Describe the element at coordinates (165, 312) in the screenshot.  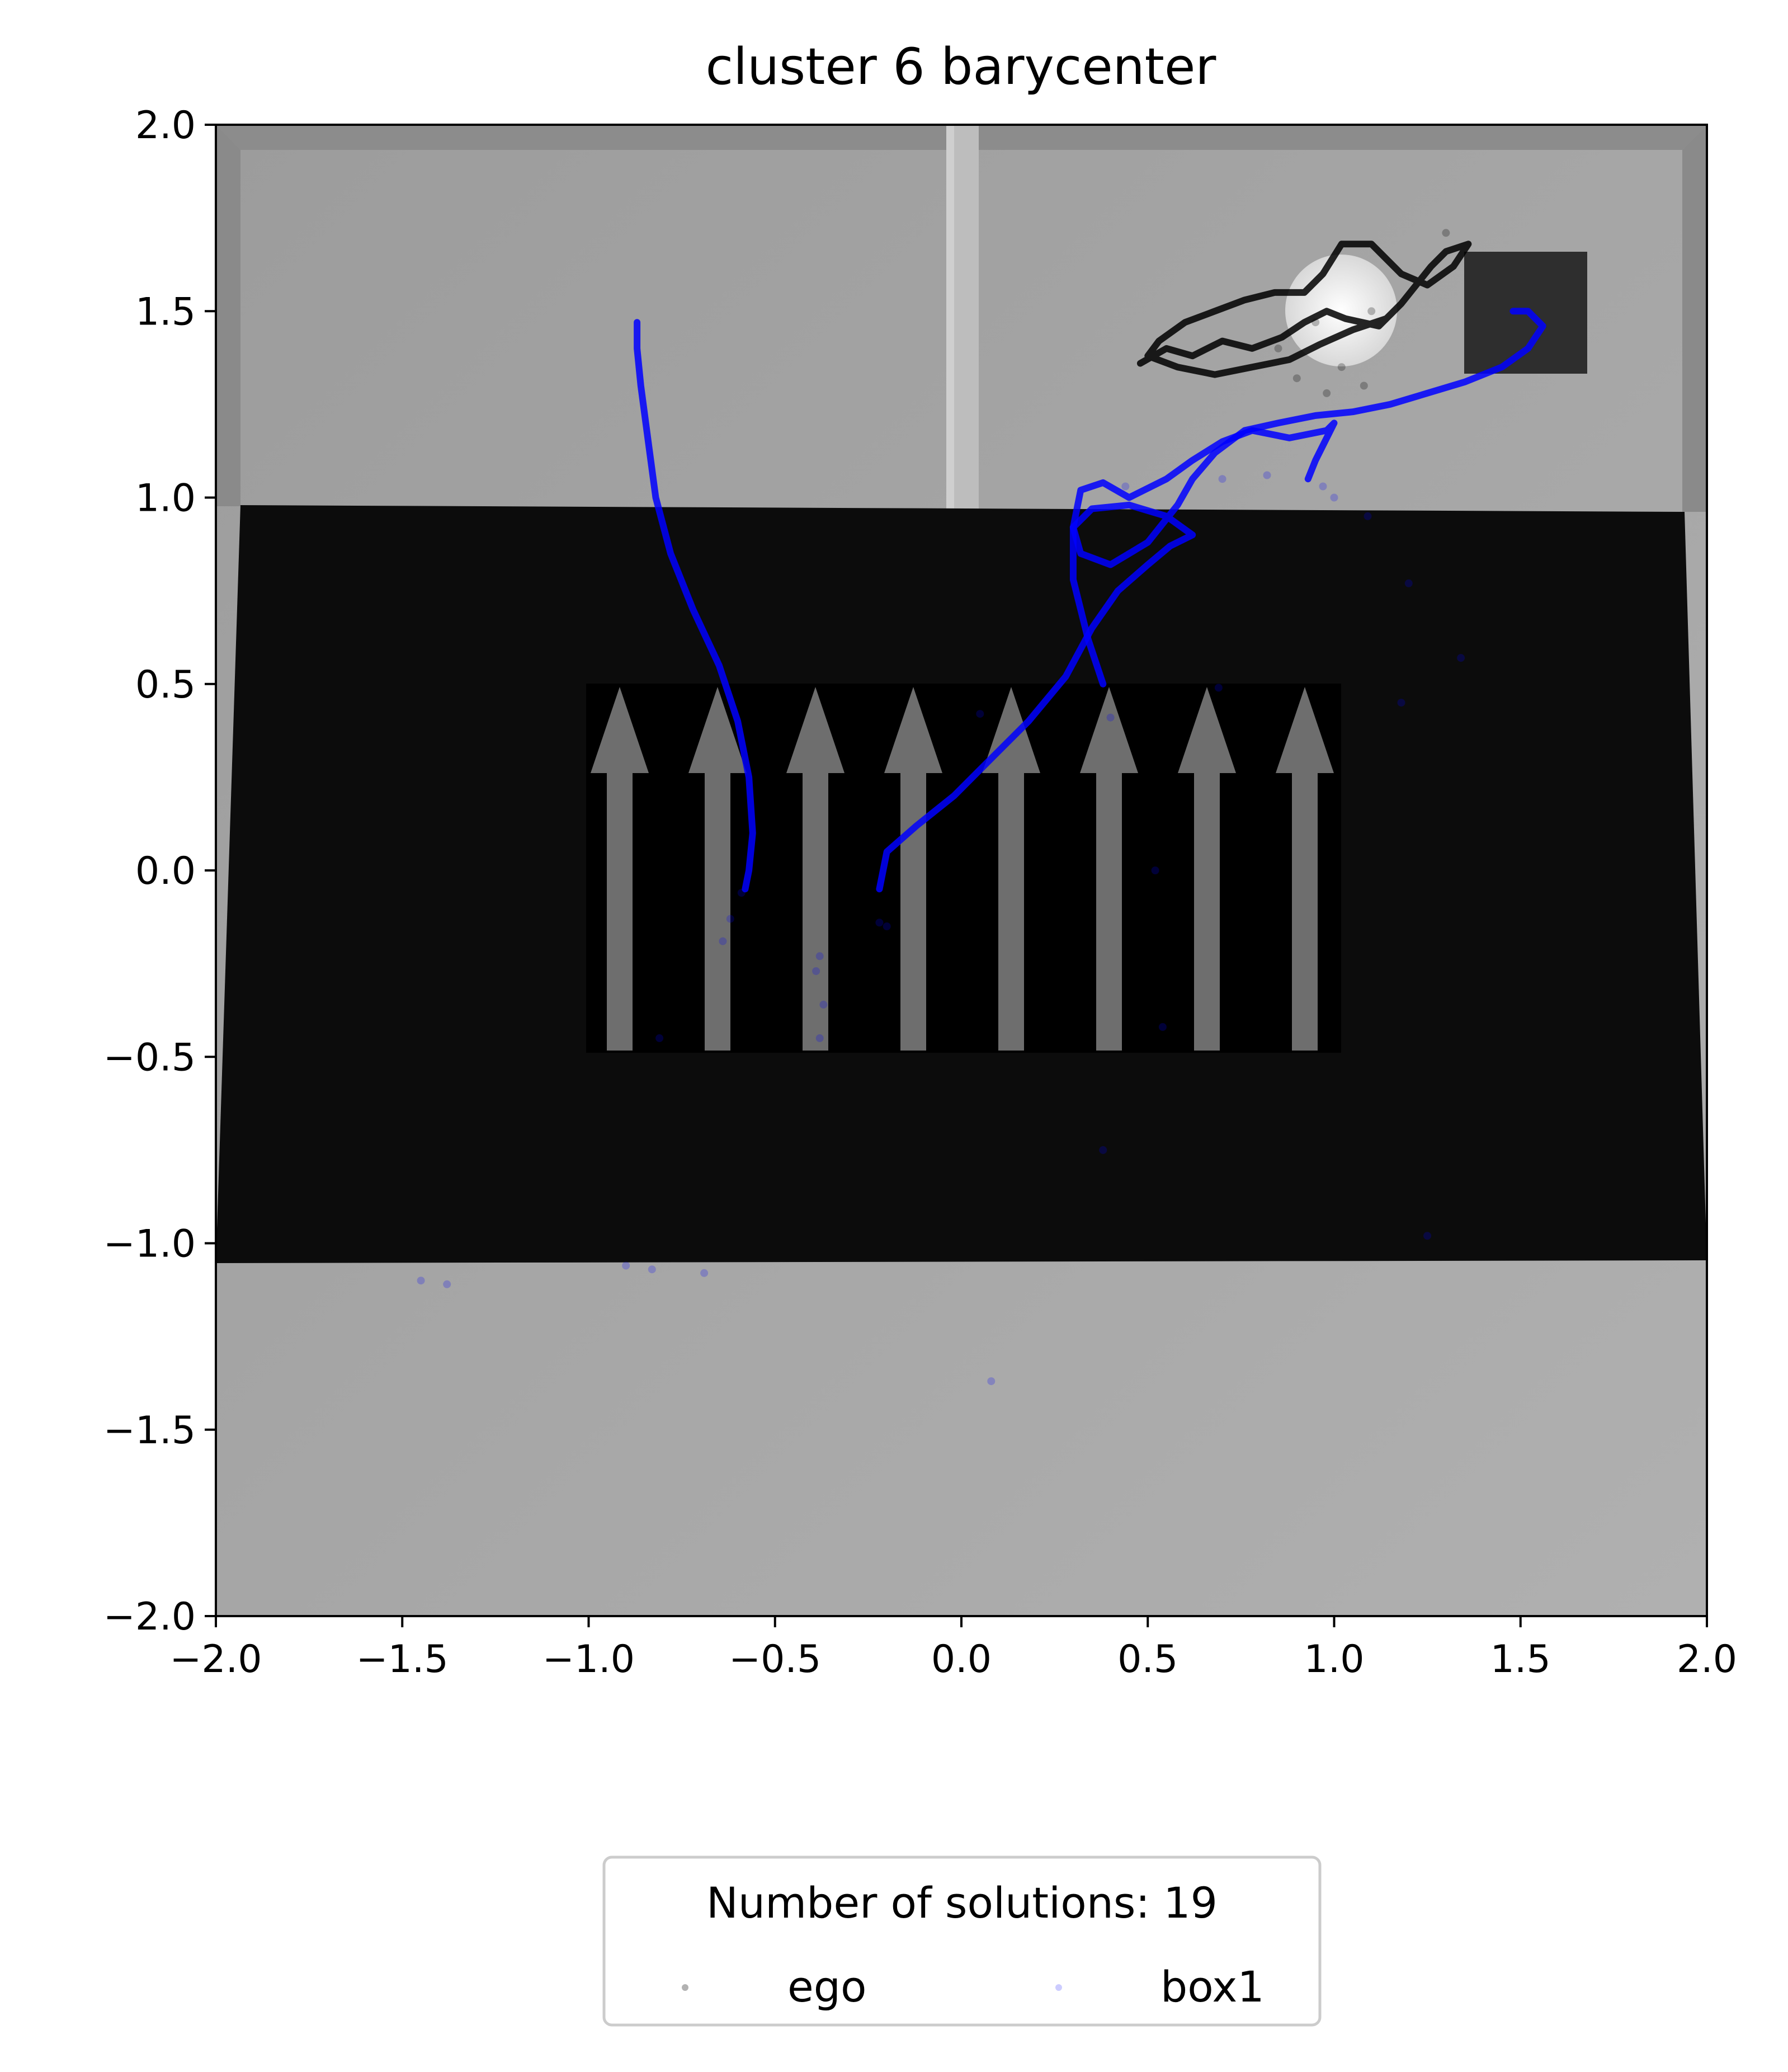
I see `y-tick-label: 1.5` at that location.